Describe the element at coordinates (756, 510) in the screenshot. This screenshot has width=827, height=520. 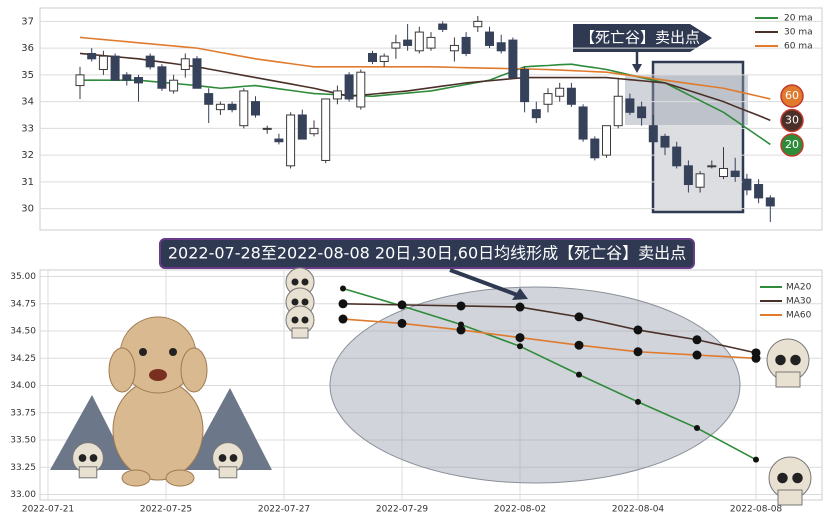
I see `x-tick-label: 2022-08-08` at that location.